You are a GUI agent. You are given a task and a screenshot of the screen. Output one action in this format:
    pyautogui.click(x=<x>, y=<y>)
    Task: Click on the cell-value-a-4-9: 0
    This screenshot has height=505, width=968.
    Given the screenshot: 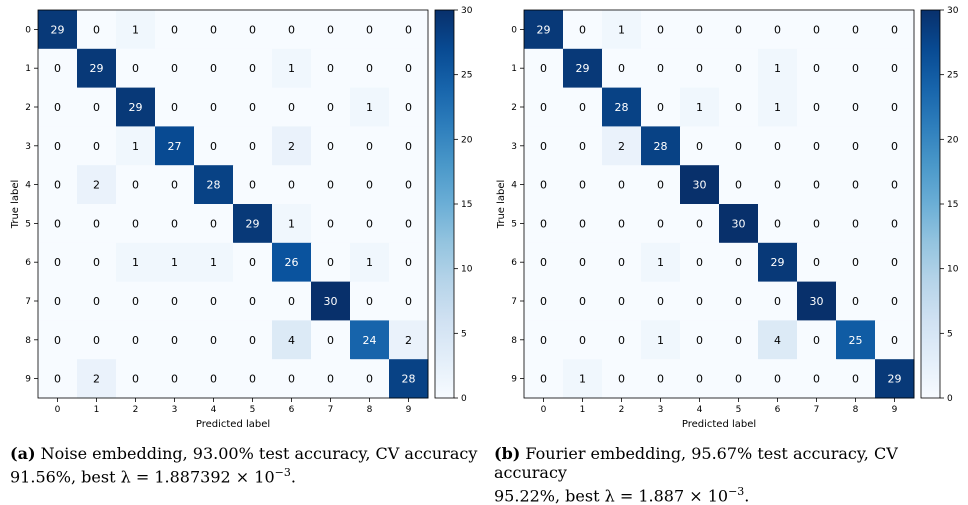 What is the action you would take?
    pyautogui.click(x=408, y=185)
    